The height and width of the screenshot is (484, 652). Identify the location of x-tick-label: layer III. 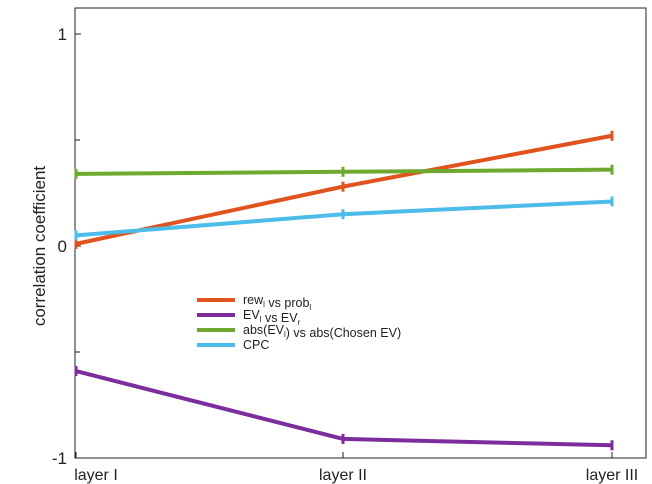
(612, 475).